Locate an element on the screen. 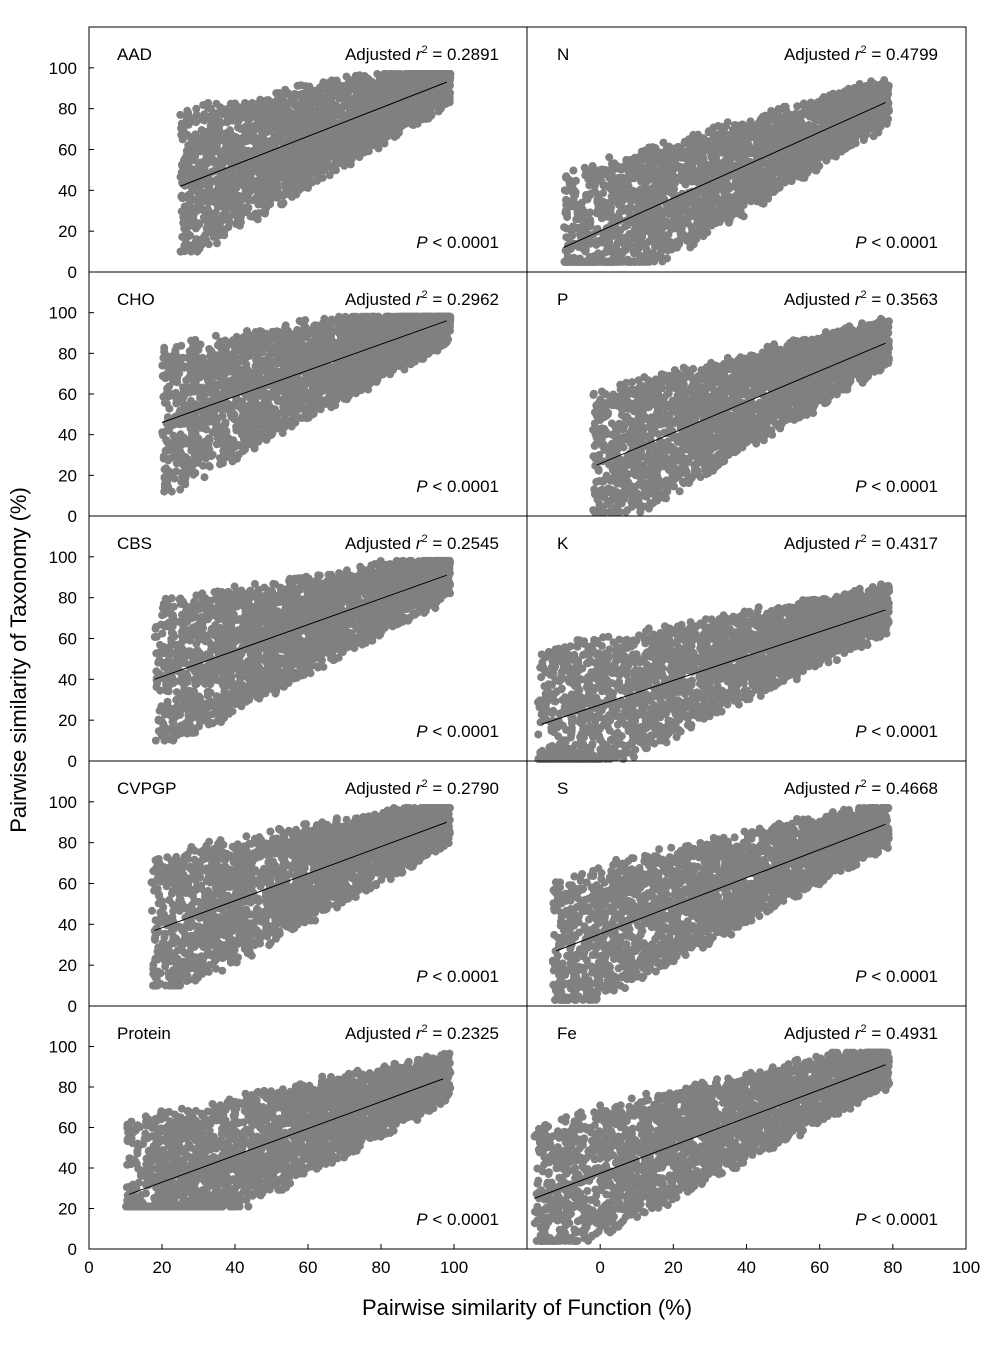 The height and width of the screenshot is (1345, 1004). p-value: < 0.0001 is located at coordinates (463, 242).